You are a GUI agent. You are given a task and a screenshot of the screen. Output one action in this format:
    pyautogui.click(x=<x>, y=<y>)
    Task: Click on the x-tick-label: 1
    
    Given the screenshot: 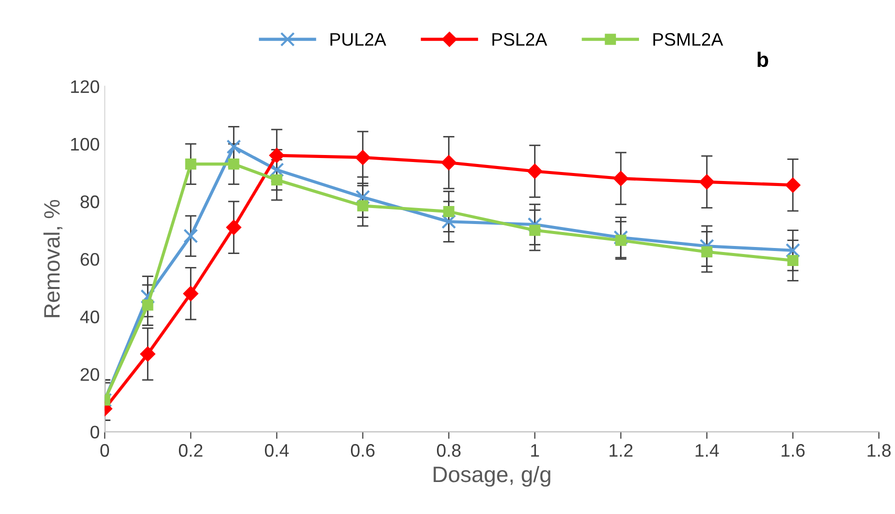 What is the action you would take?
    pyautogui.click(x=535, y=450)
    